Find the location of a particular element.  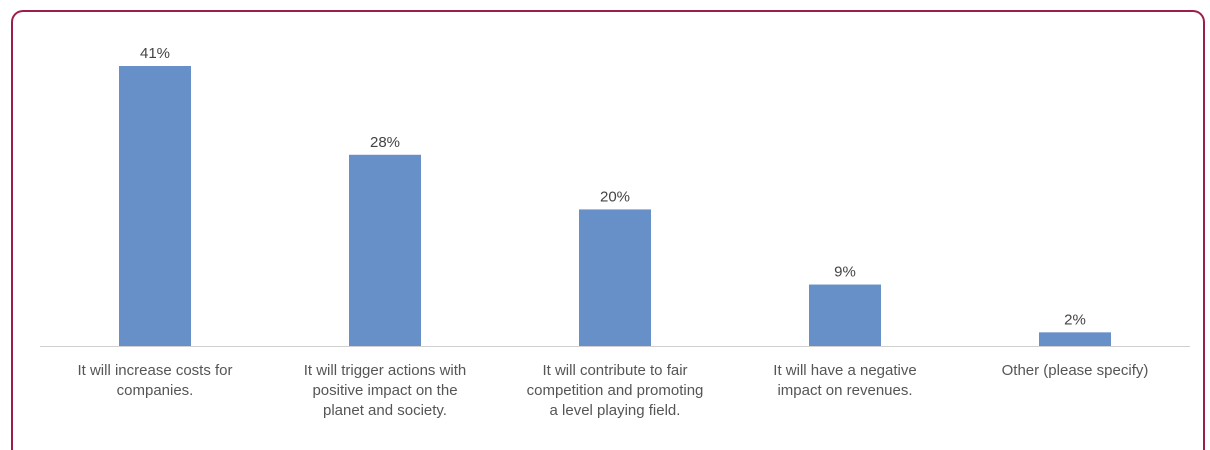

category-label-3-line-3: a level playing field. is located at coordinates (615, 410).